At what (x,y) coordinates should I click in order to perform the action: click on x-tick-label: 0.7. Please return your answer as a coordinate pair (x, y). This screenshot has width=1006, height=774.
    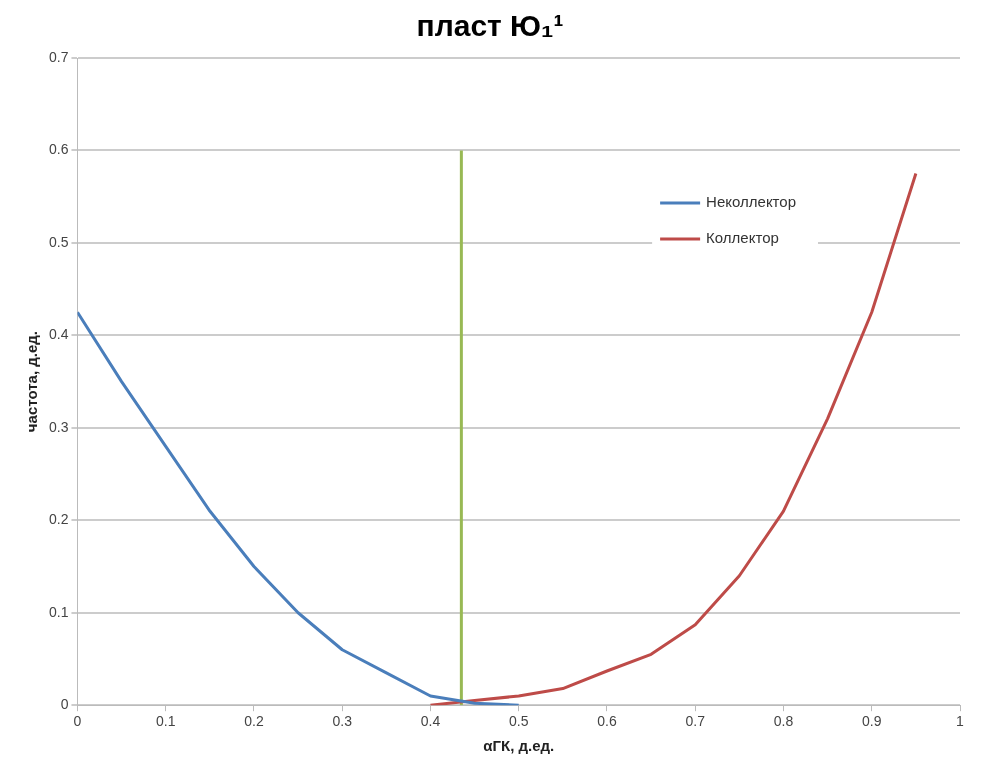
    Looking at the image, I should click on (695, 721).